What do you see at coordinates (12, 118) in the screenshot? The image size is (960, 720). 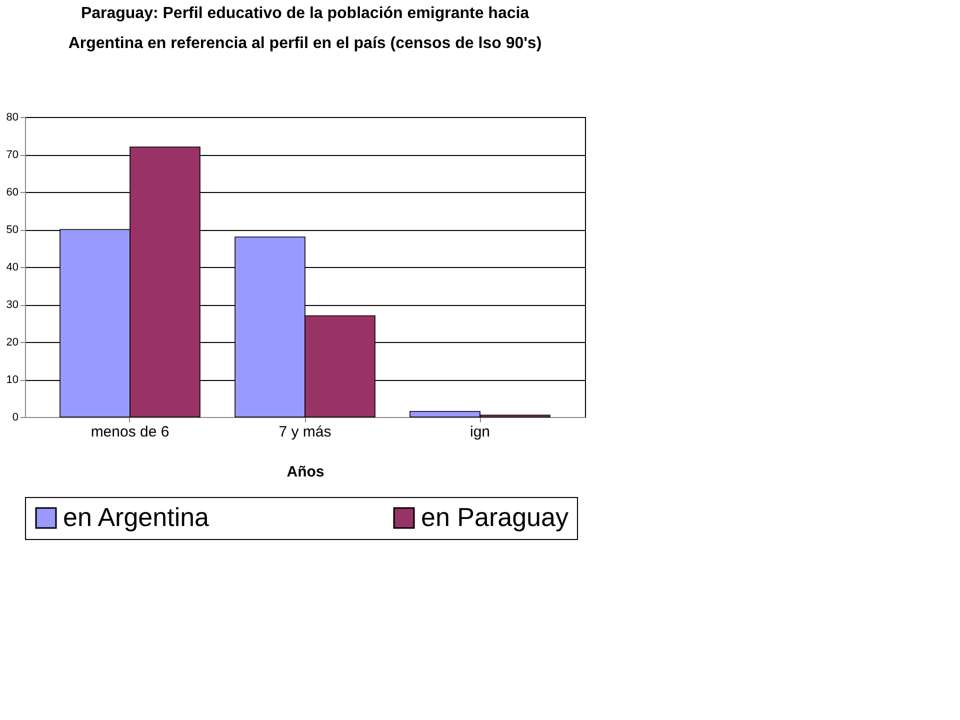 I see `y-tick-label: 80` at bounding box center [12, 118].